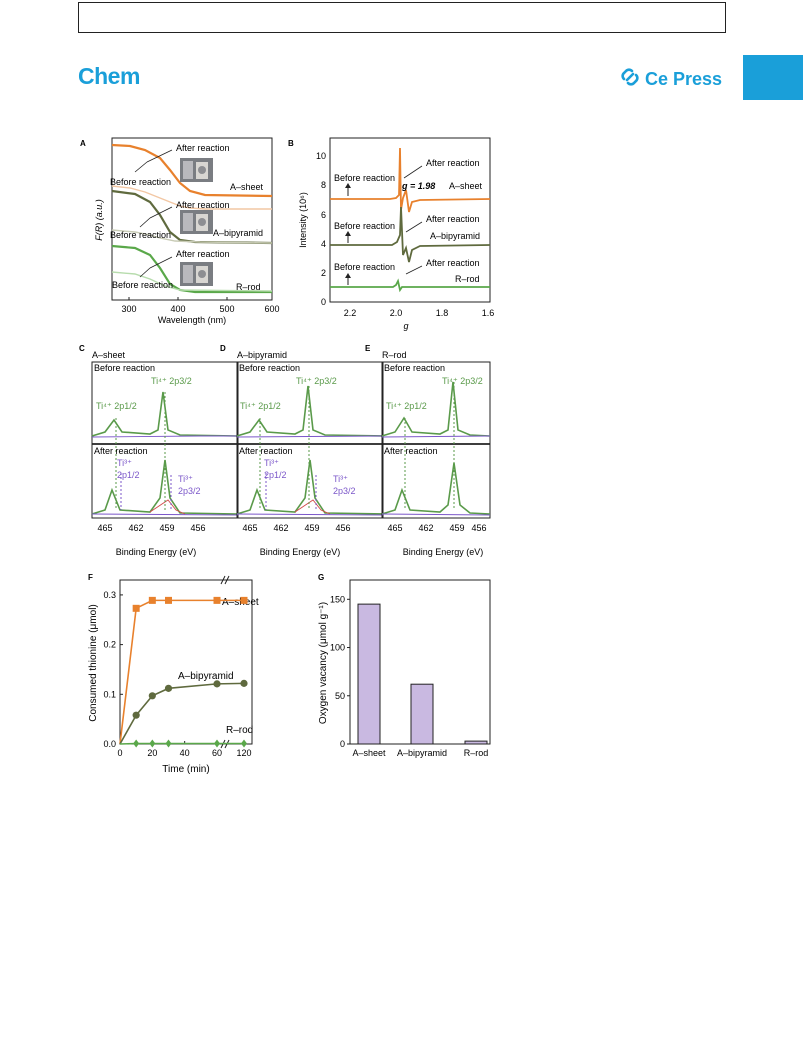 The width and height of the screenshot is (803, 1043). I want to click on c-before: Before reaction, so click(124, 368).